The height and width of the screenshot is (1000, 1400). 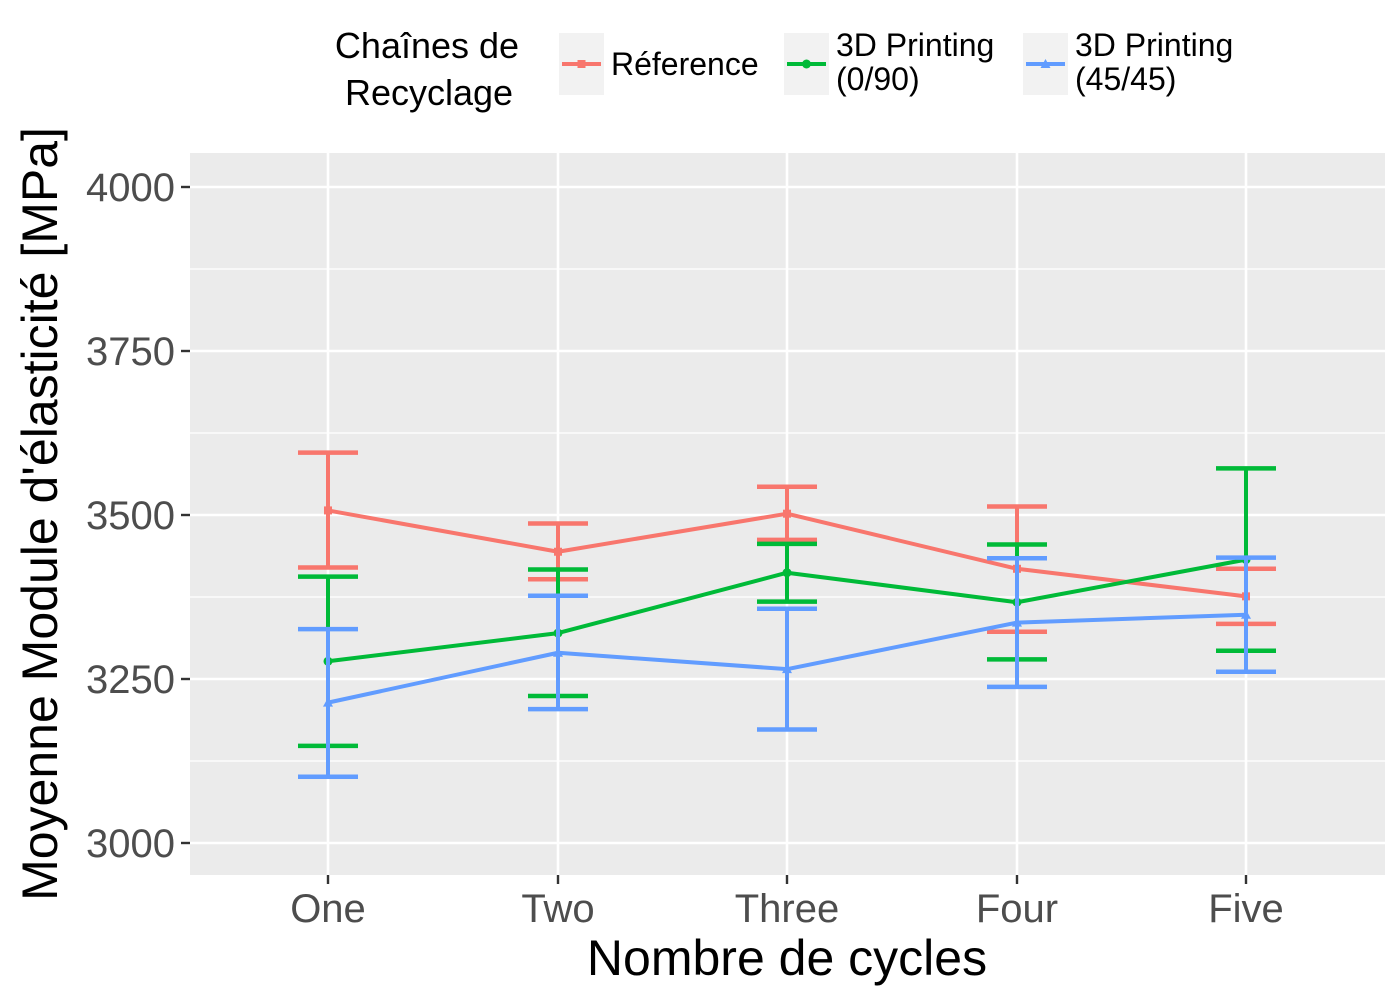 I want to click on x-axis-title: Nombre de cycles, so click(x=787, y=958).